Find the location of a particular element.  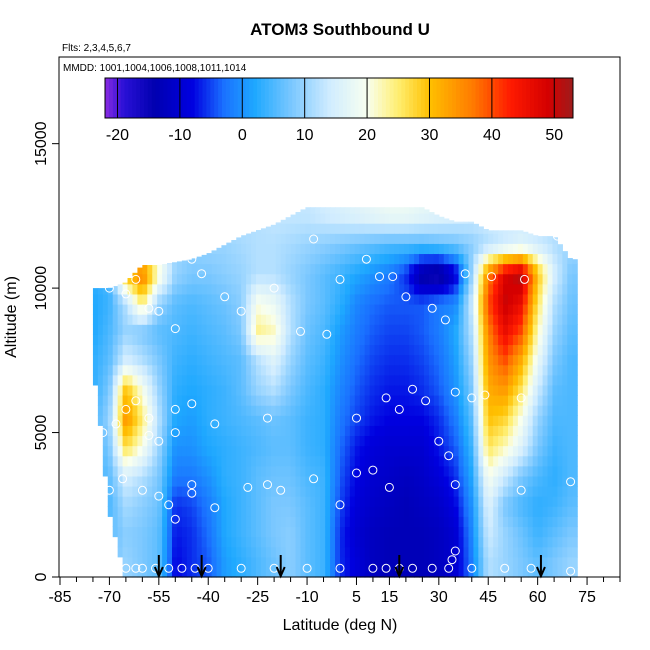

flight-arrow is located at coordinates (541, 567).